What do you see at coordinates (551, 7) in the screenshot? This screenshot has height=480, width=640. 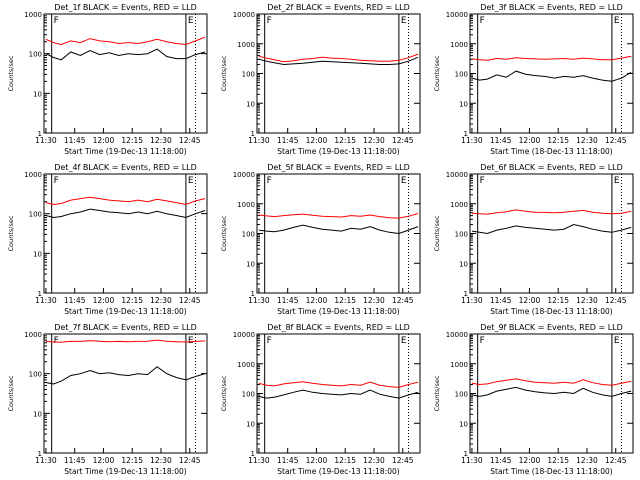 I see `chart-title: Det_3f BLACK = Events, RED = LLD` at bounding box center [551, 7].